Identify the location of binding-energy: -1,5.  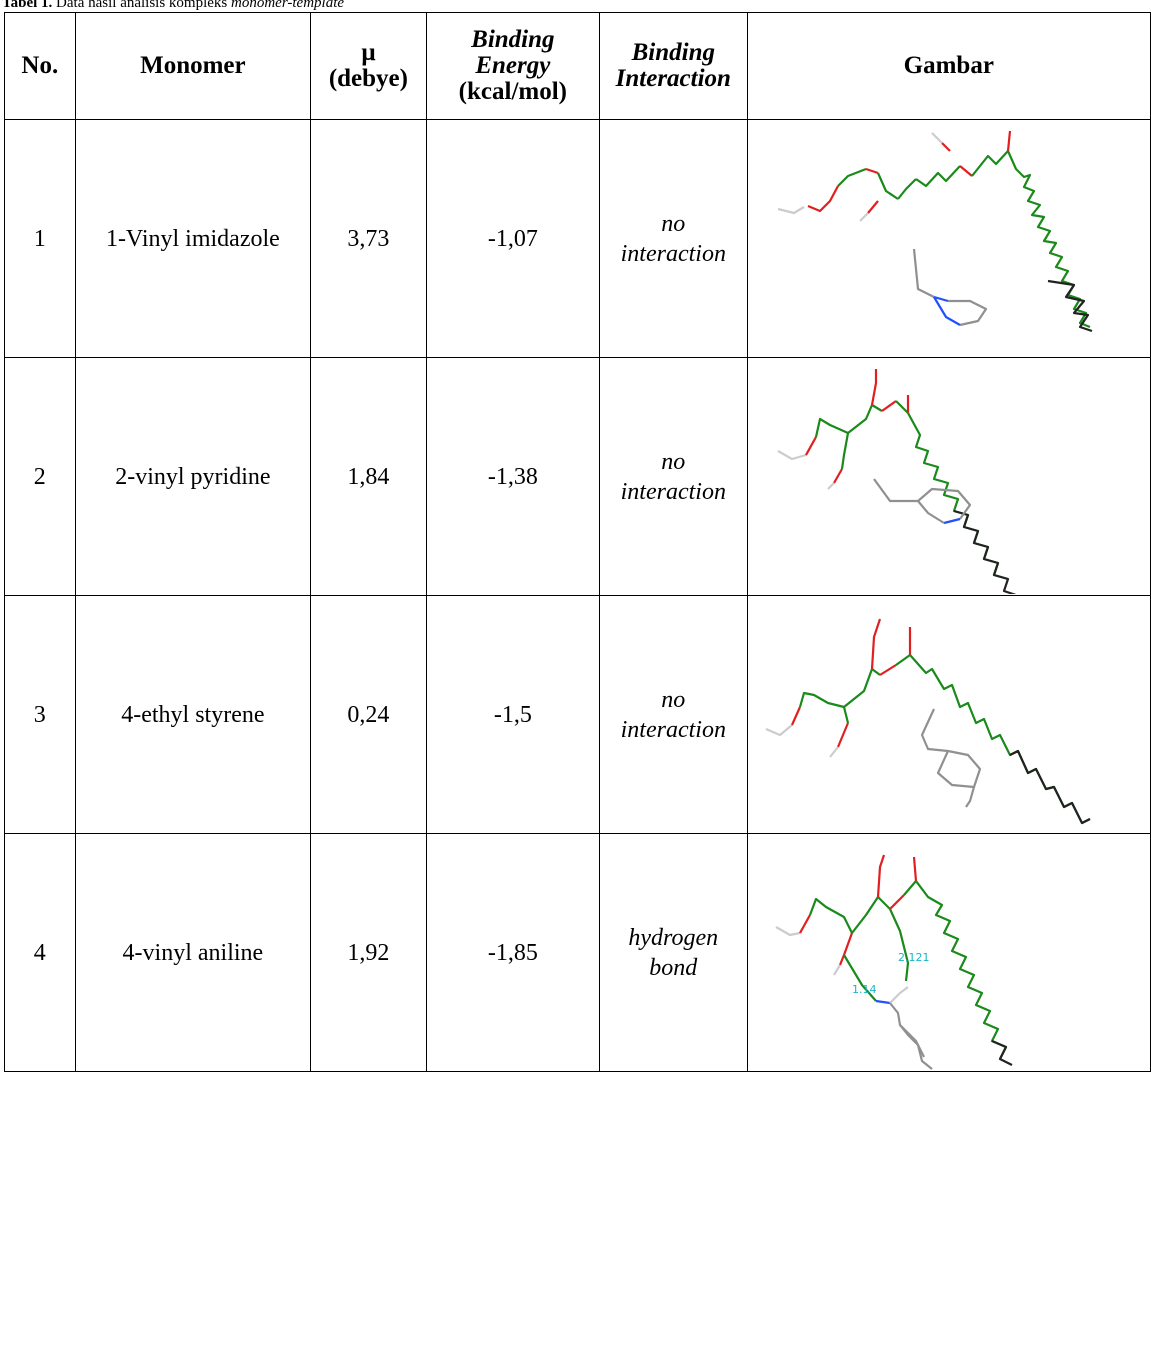
(512, 714).